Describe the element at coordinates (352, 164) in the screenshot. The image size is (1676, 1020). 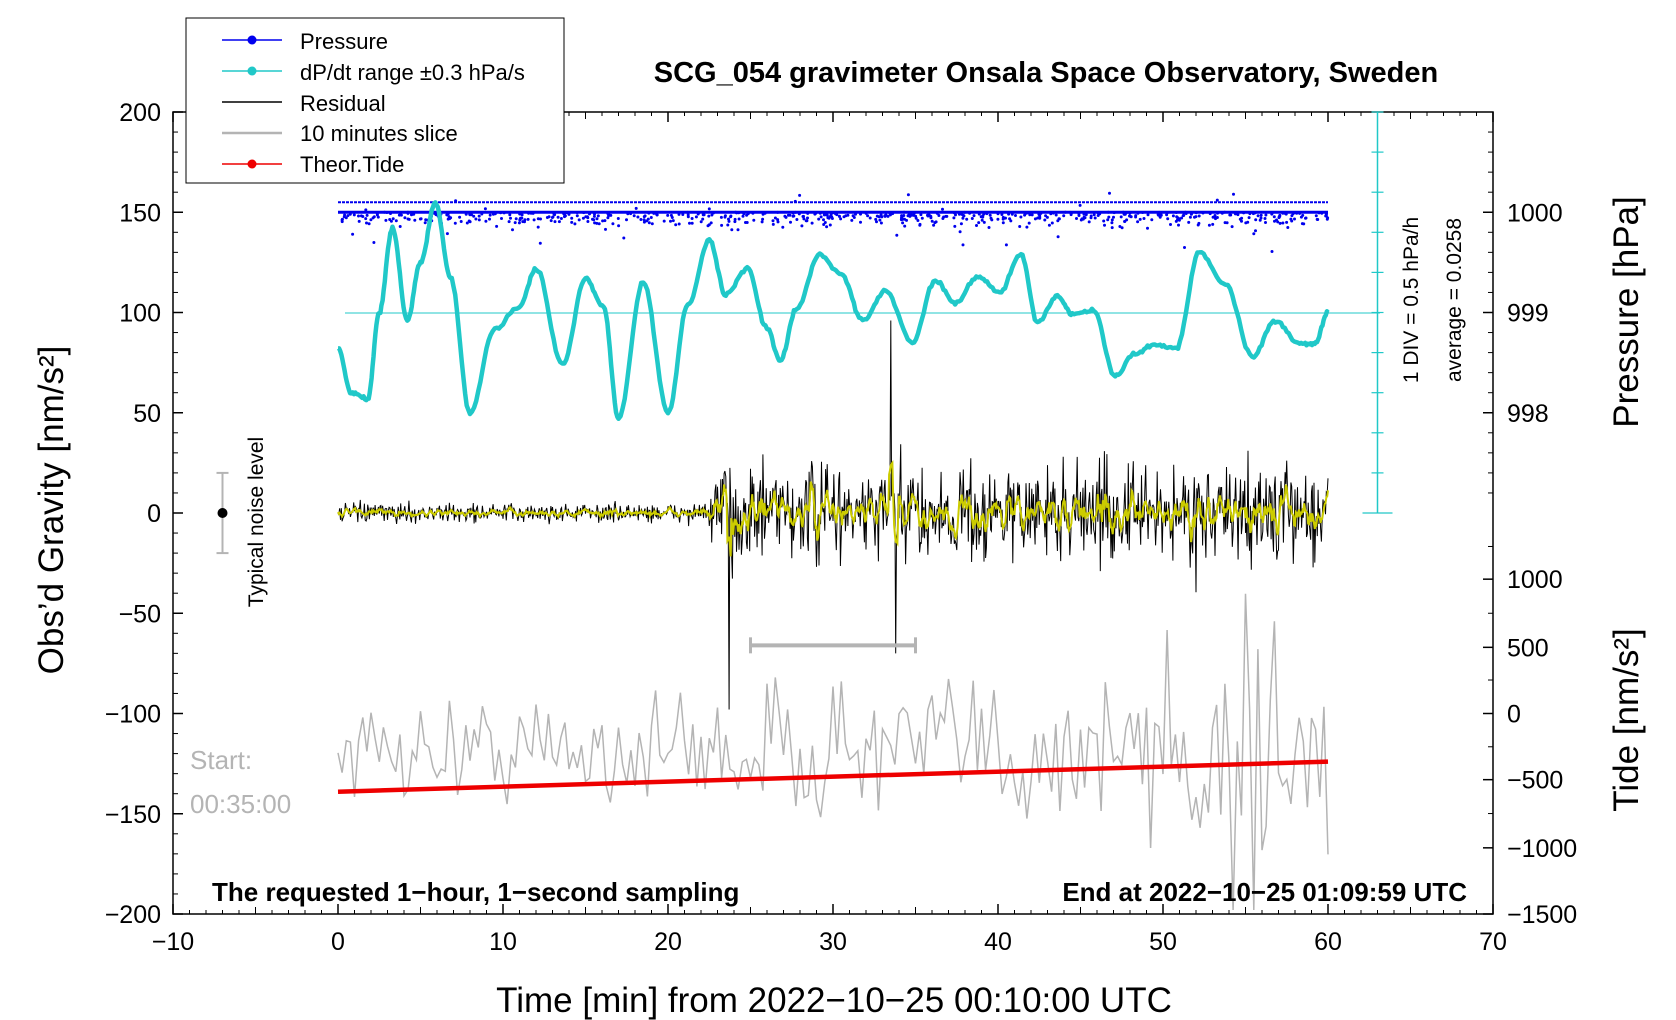
I see `legend-label-tide: Theor.Tide` at that location.